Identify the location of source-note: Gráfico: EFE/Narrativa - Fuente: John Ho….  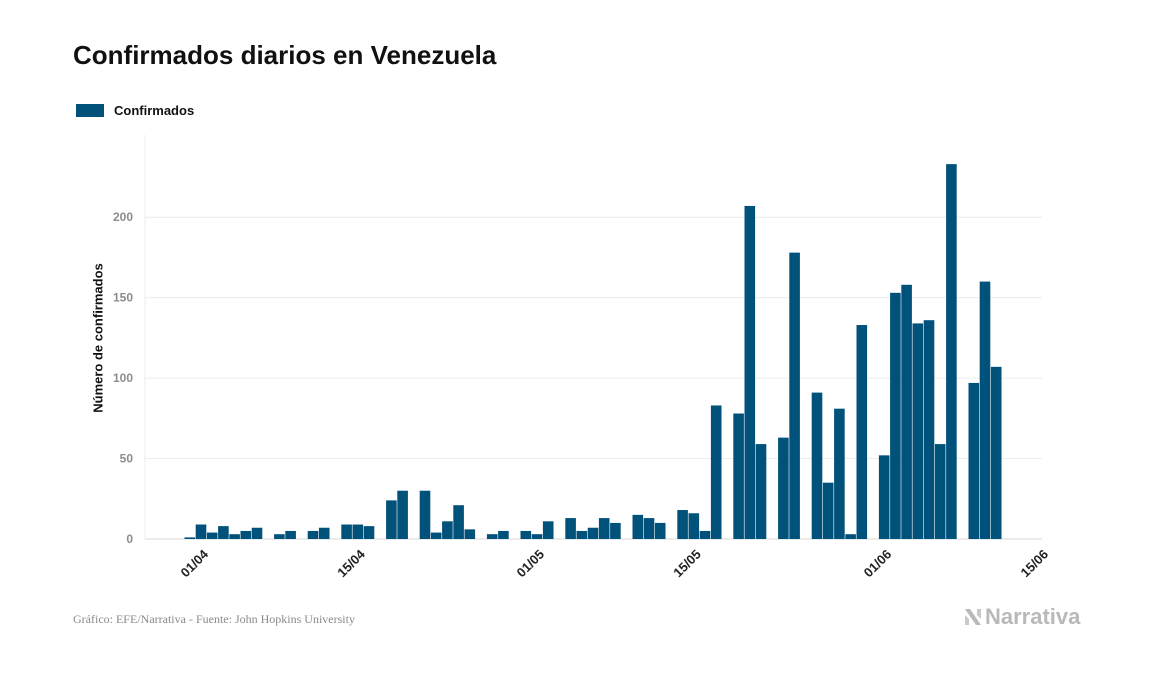
(214, 619).